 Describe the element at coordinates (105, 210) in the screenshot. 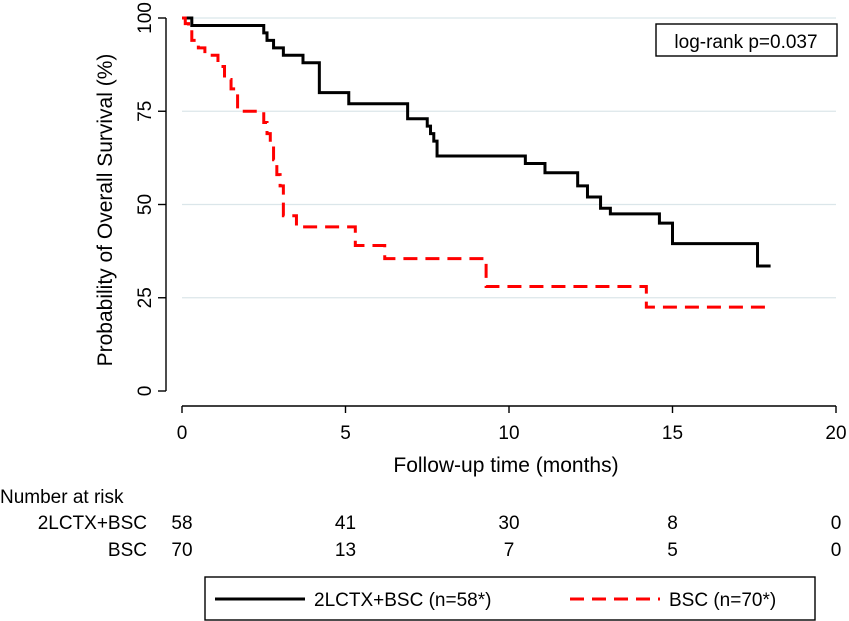

I see `y-axis-title: Probability of Overall Survival (%)` at that location.